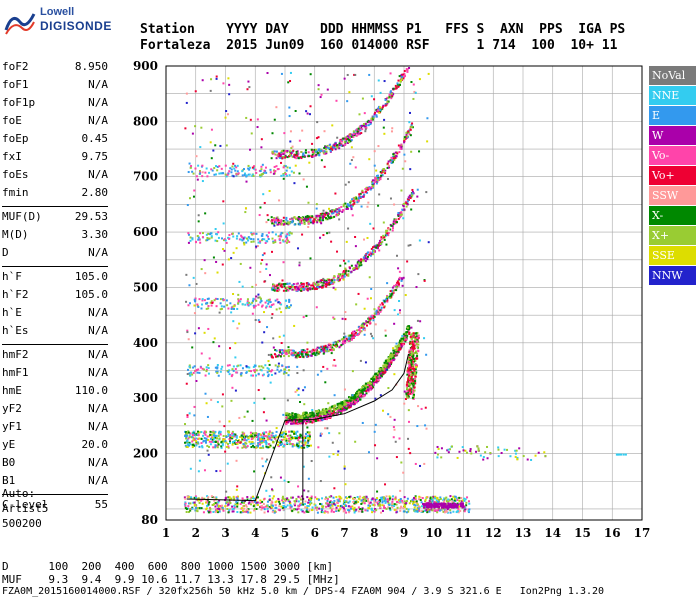 The height and width of the screenshot is (600, 700). Describe the element at coordinates (612, 533) in the screenshot. I see `x-tick-label: 16` at that location.